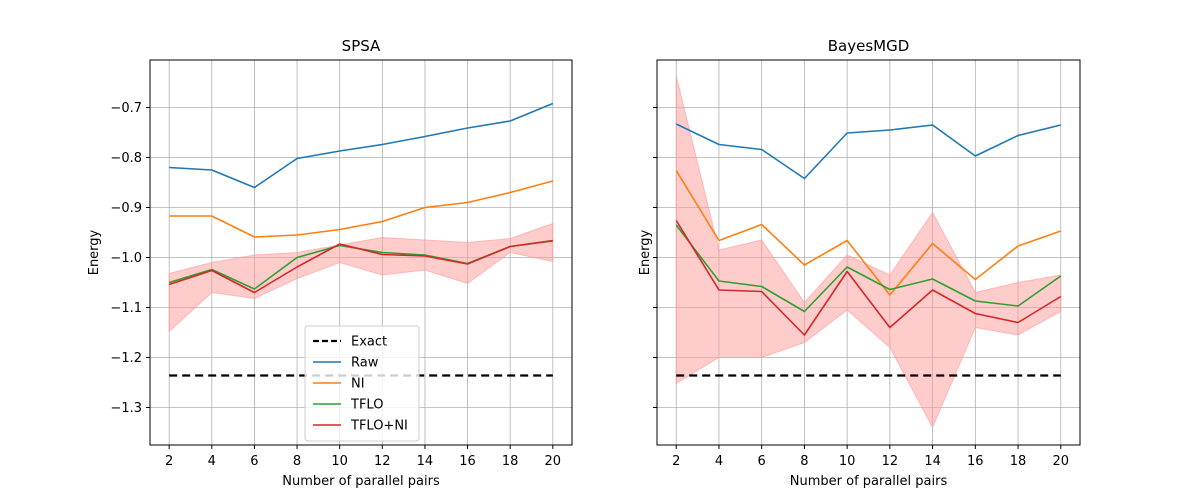  I want to click on confidence-band, so click(361, 277).